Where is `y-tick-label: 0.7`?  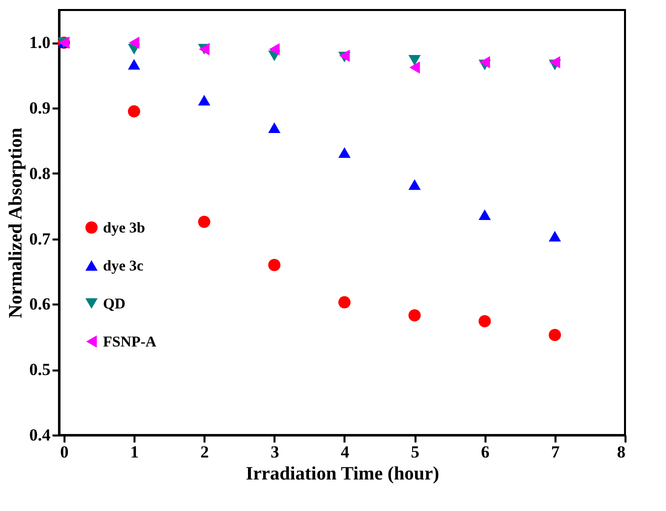 y-tick-label: 0.7 is located at coordinates (40, 238).